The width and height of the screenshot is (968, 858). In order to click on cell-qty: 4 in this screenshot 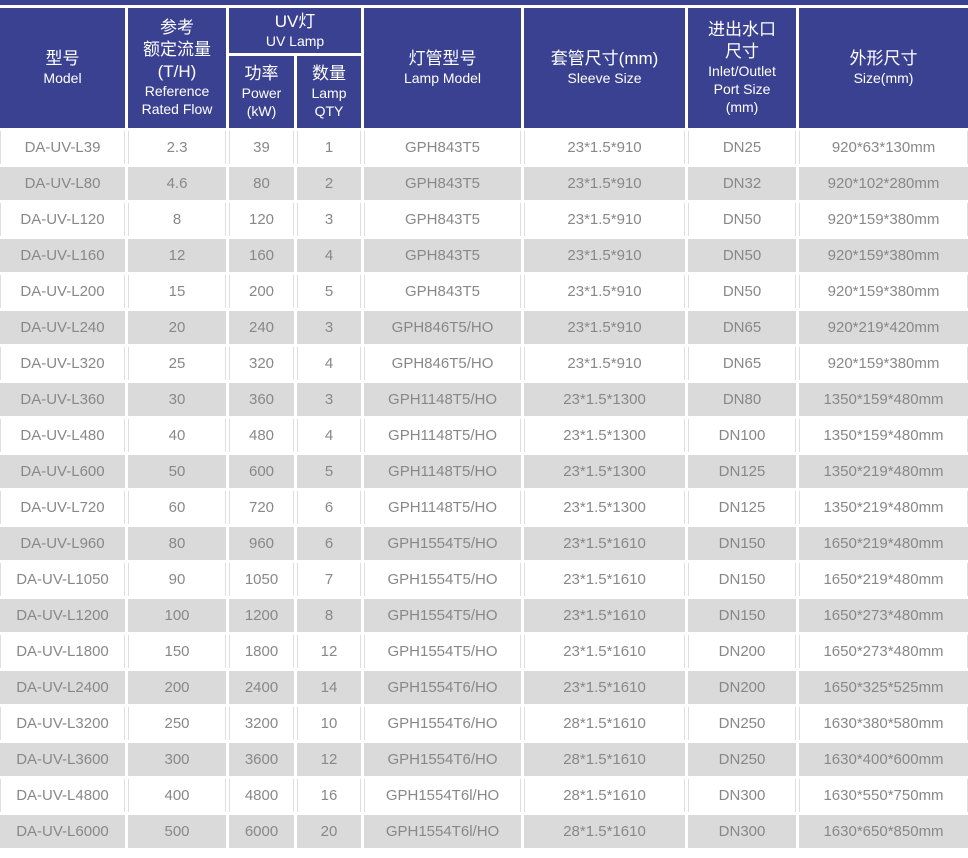, I will do `click(329, 363)`.